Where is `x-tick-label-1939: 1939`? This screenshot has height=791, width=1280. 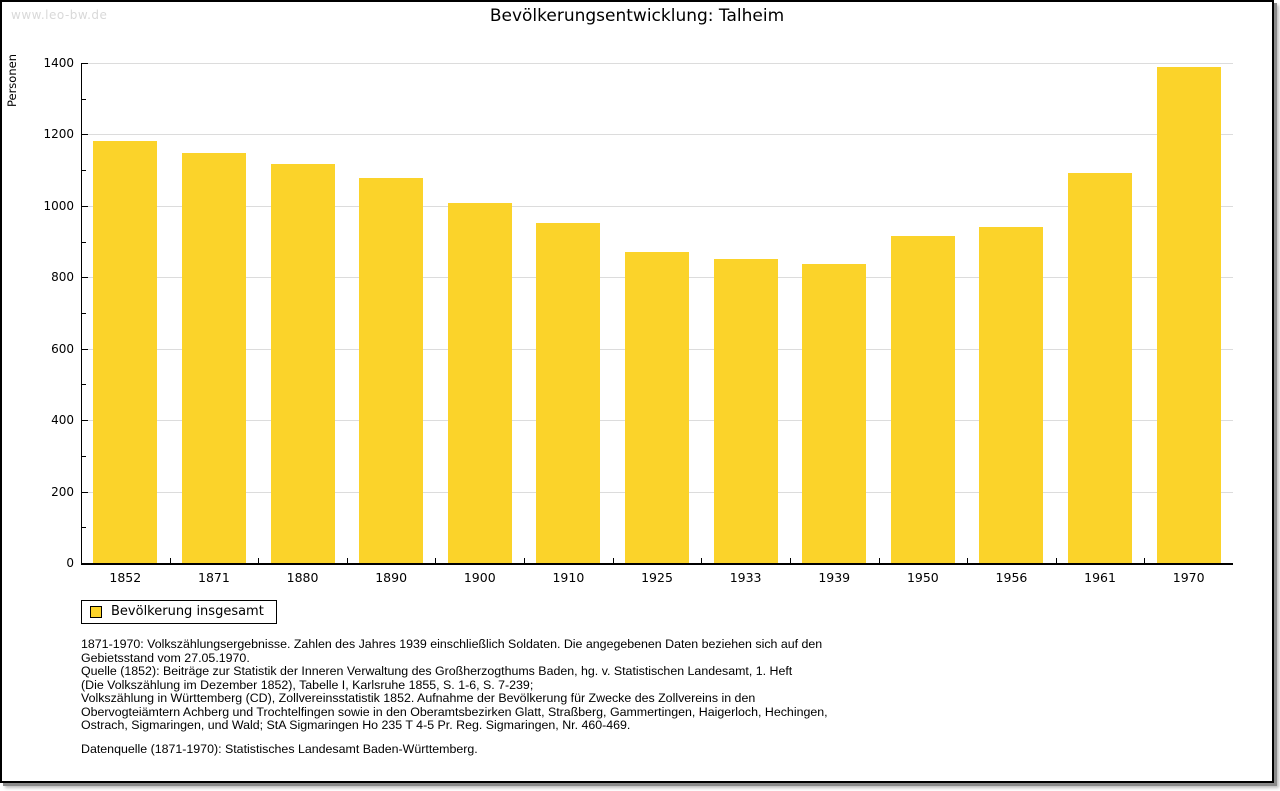 x-tick-label-1939: 1939 is located at coordinates (834, 577).